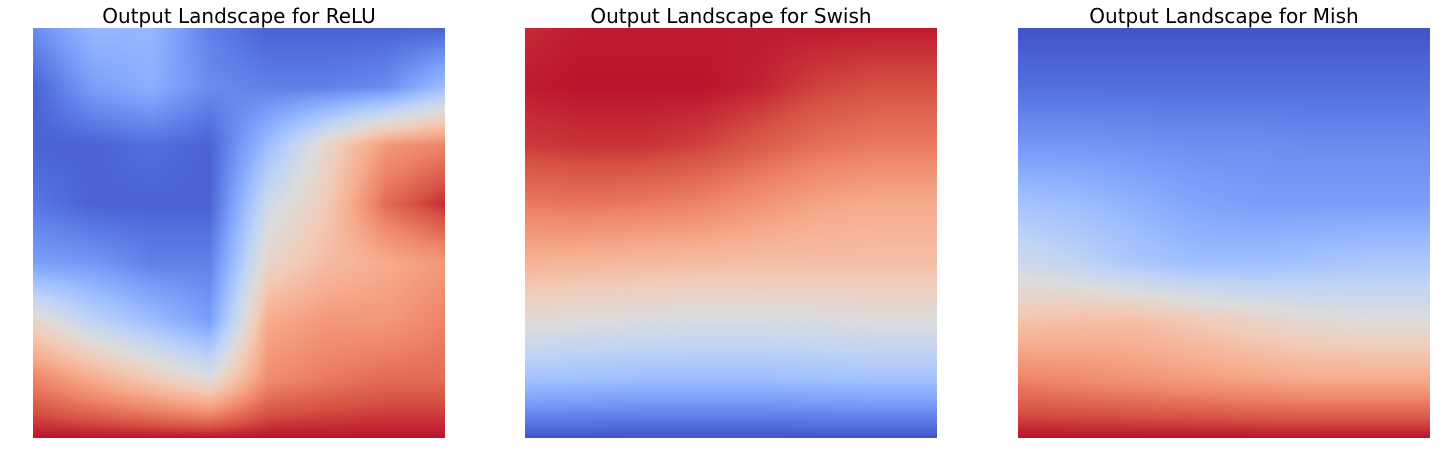 The width and height of the screenshot is (1444, 462). I want to click on mish-title: Output Landscape for Mish, so click(1211, 16).